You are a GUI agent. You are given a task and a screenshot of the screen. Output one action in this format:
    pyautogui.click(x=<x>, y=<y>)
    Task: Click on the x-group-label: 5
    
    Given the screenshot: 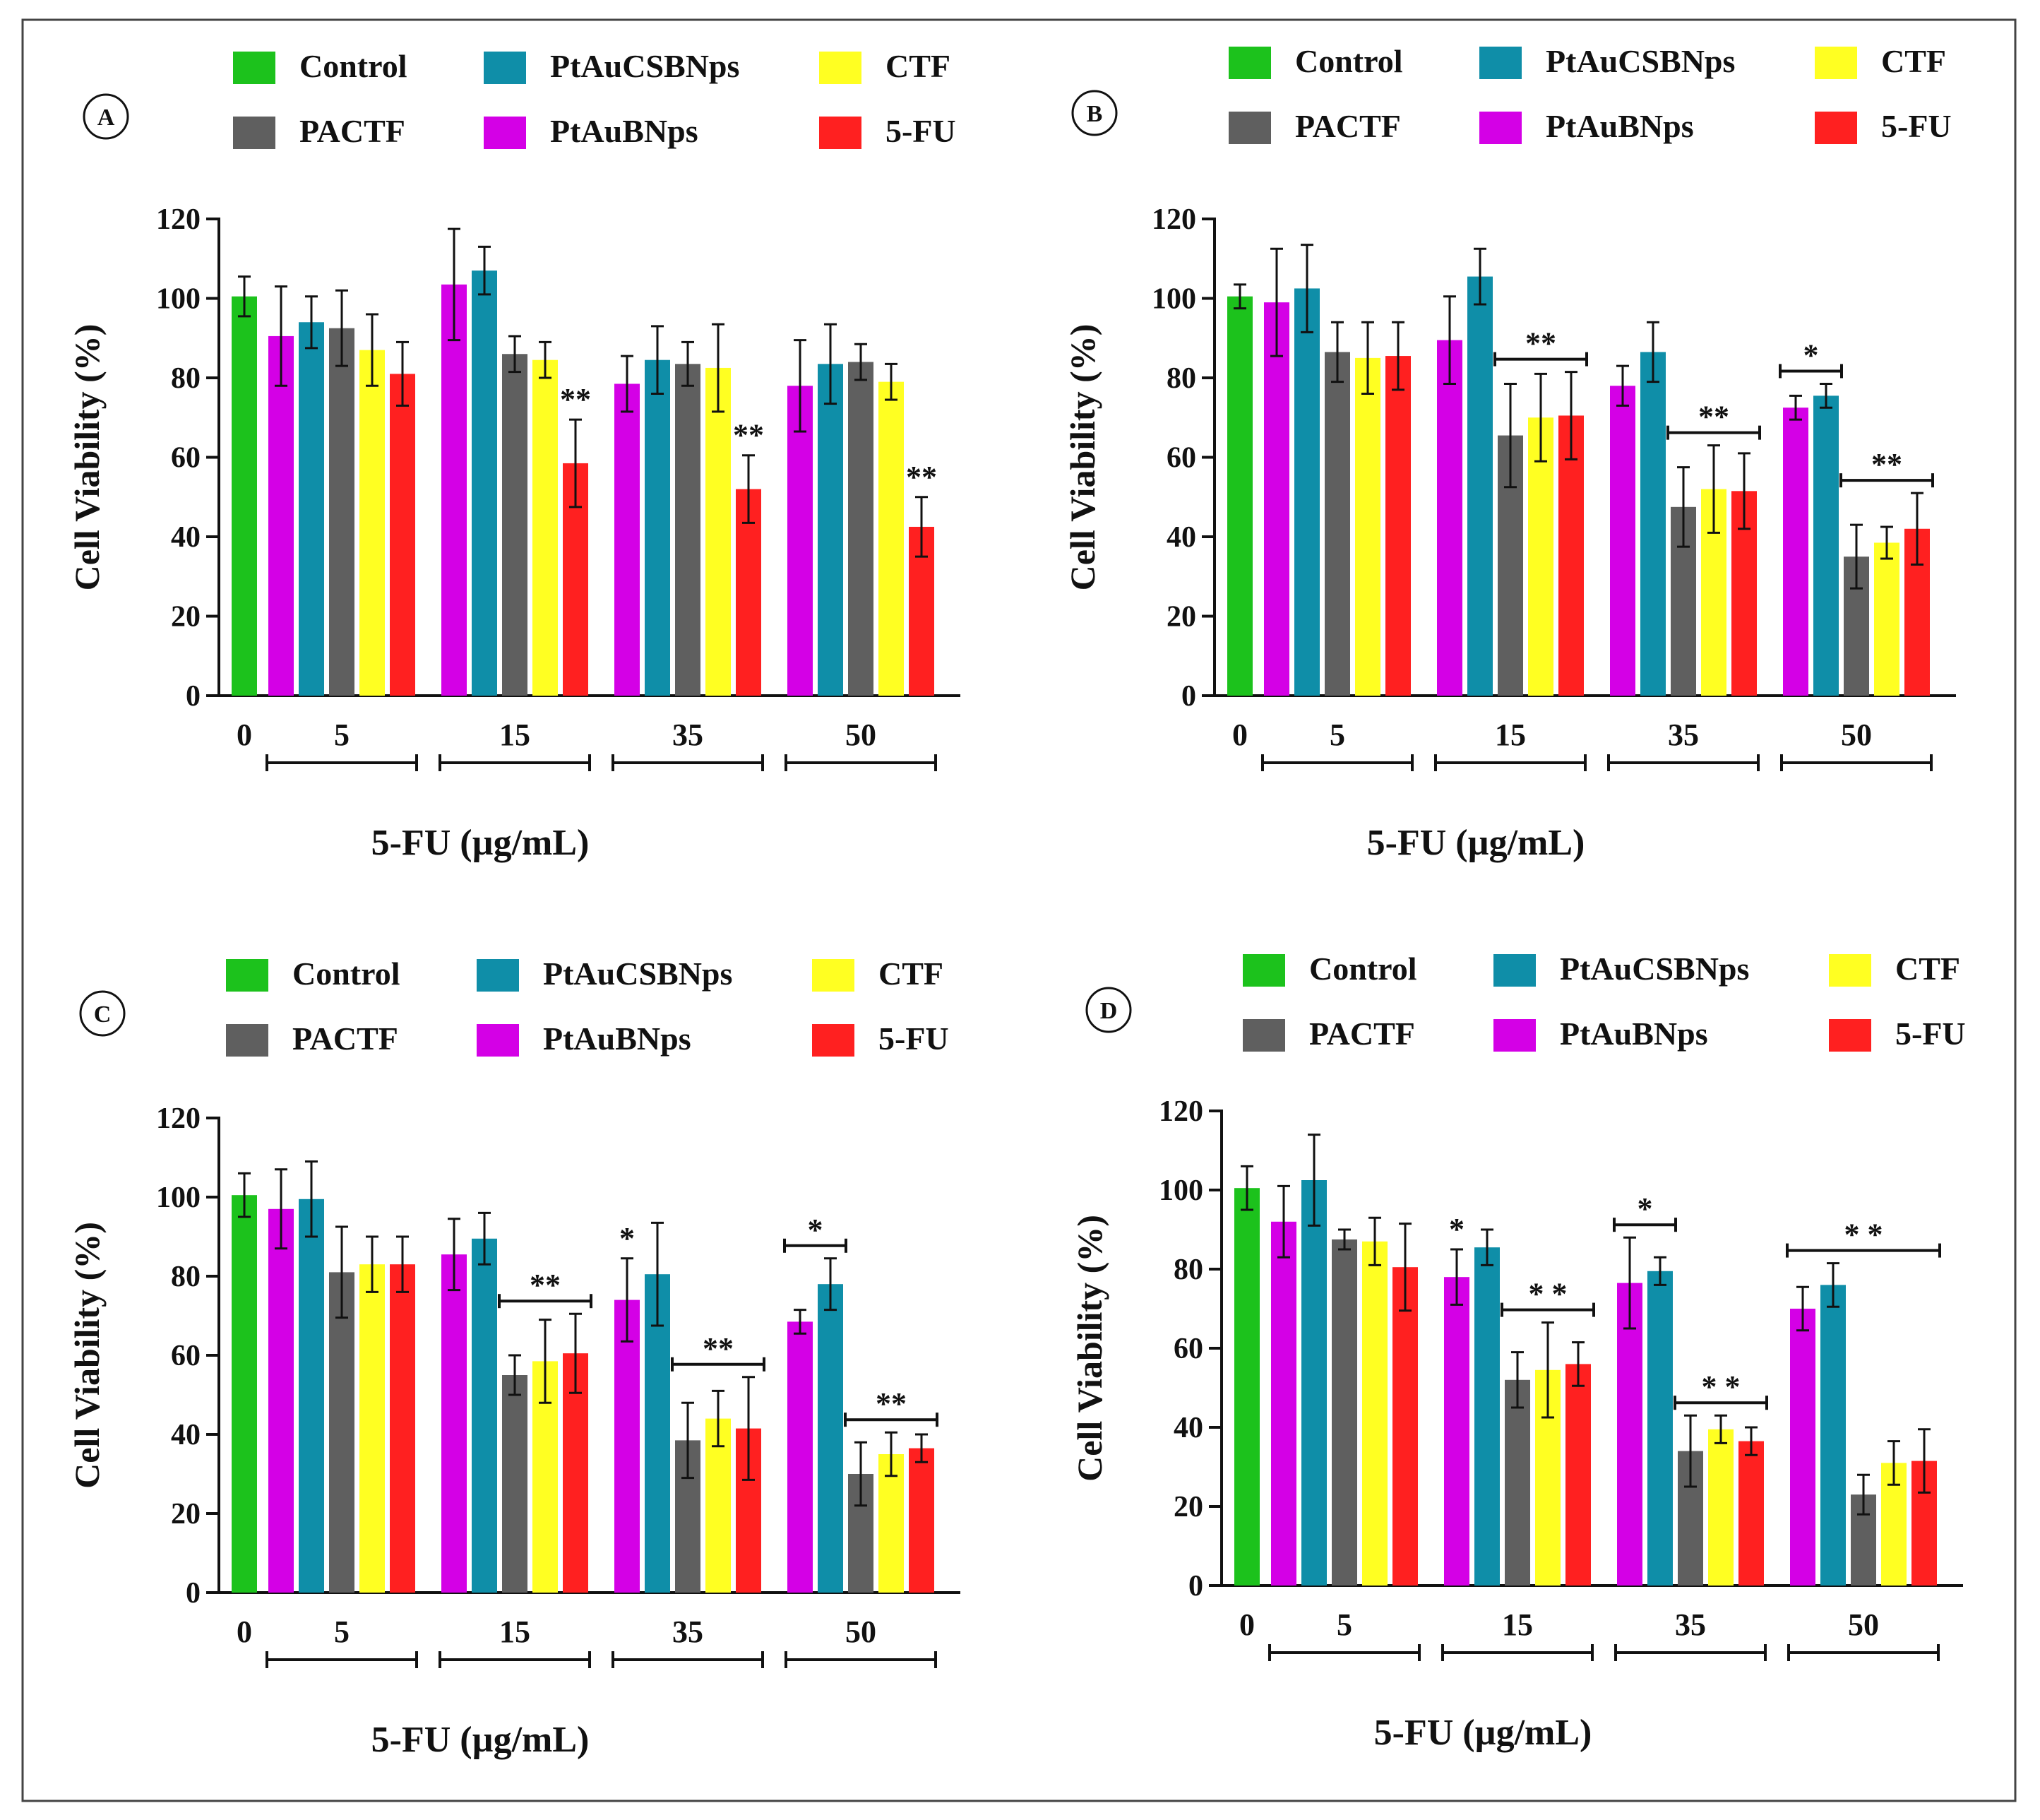 What is the action you would take?
    pyautogui.click(x=1338, y=735)
    